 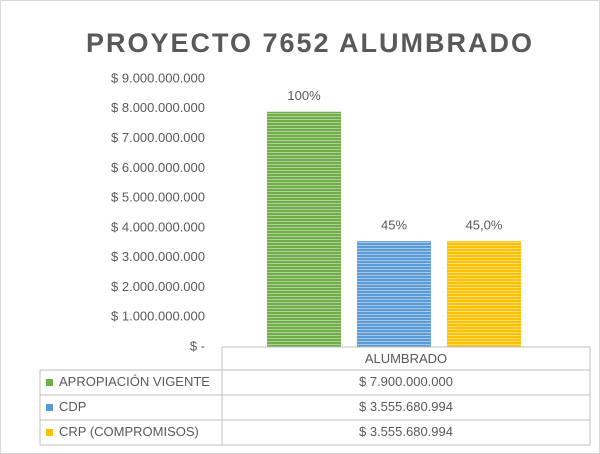 What do you see at coordinates (310, 43) in the screenshot?
I see `chart-title: PROYECTO 7652 ALUMBRADO` at bounding box center [310, 43].